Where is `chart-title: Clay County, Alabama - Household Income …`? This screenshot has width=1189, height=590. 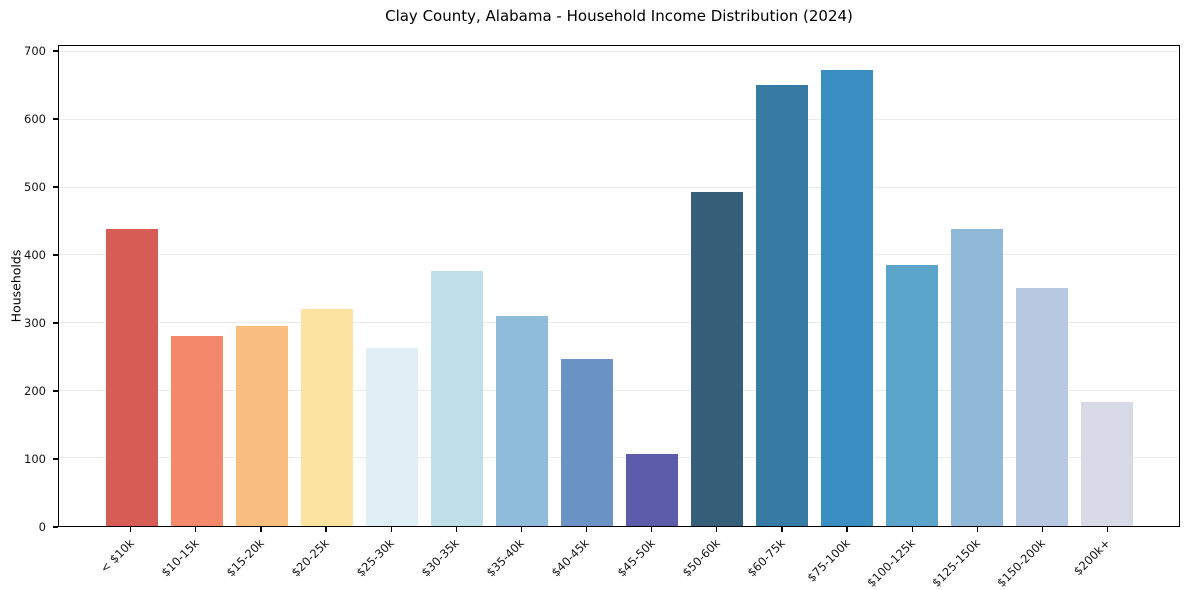
chart-title: Clay County, Alabama - Household Income … is located at coordinates (619, 16).